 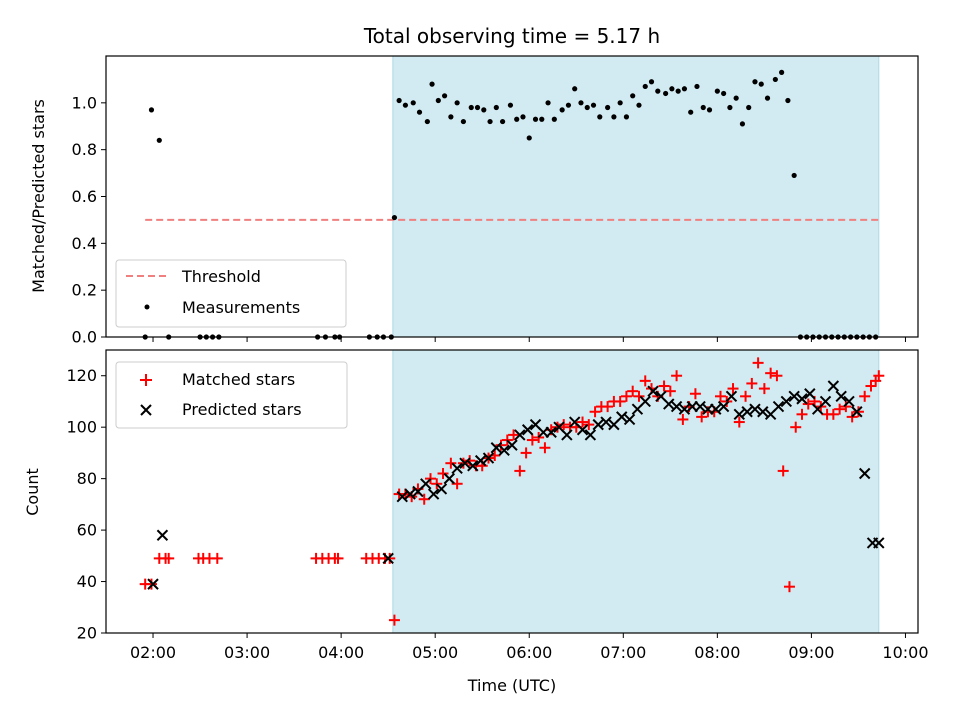 What do you see at coordinates (242, 409) in the screenshot?
I see `legend-predicted-label: Predicted stars` at bounding box center [242, 409].